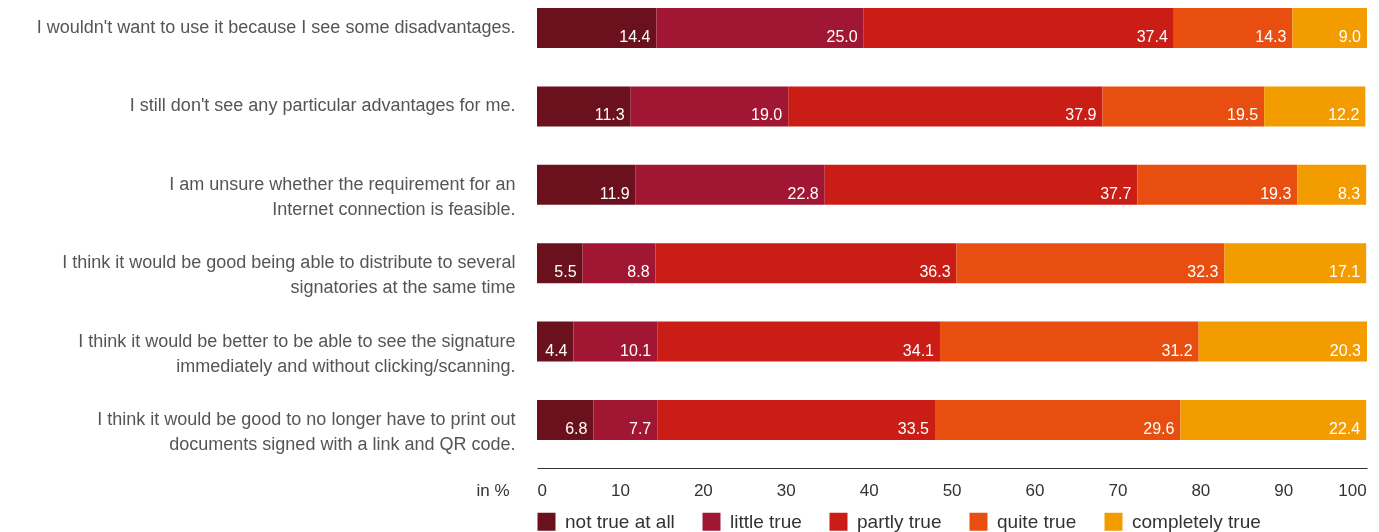 Image resolution: width=1379 pixels, height=532 pixels. Describe the element at coordinates (1345, 428) in the screenshot. I see `data-label: 22.4` at that location.